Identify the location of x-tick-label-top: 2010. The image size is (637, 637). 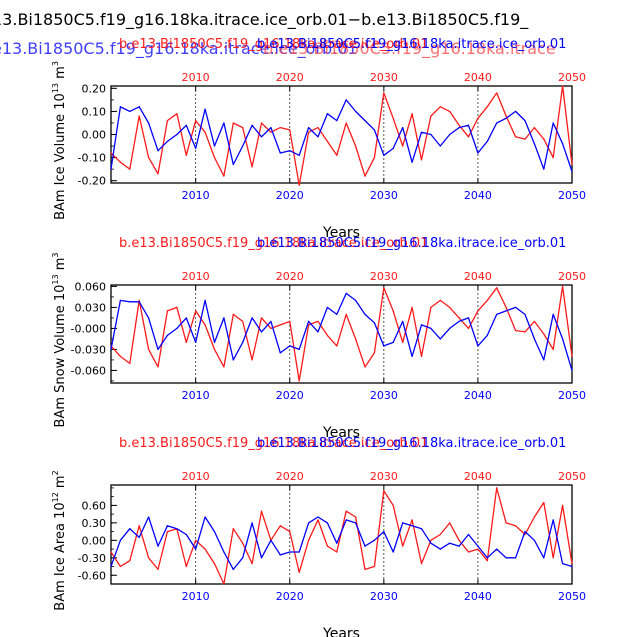
(196, 276).